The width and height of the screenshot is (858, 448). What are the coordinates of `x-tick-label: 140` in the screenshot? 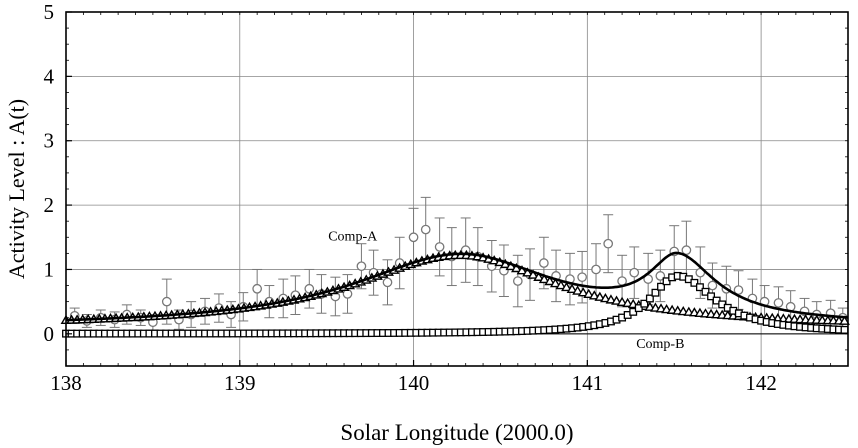 It's located at (414, 383).